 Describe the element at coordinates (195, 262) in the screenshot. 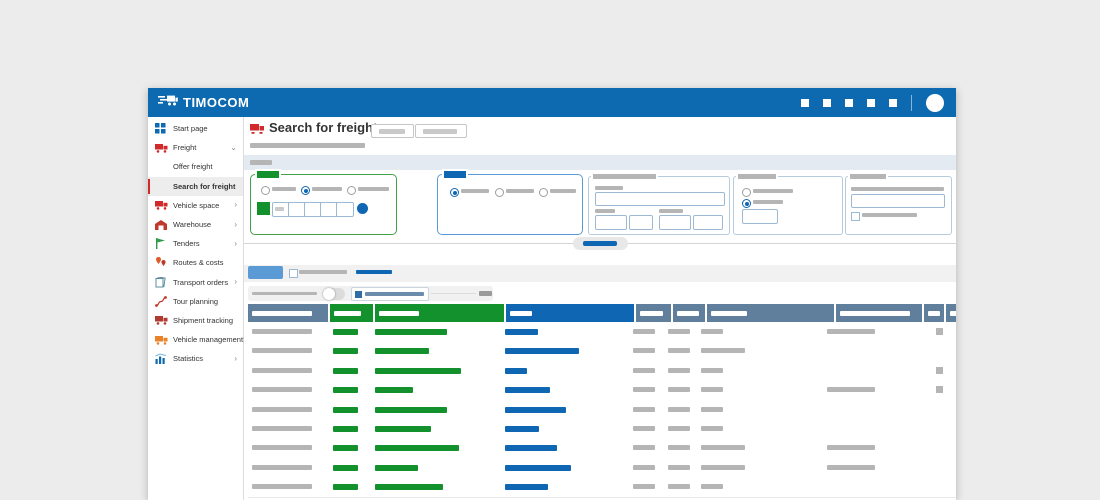

I see `sidebar-item-routes-costs: Routes & costs` at that location.